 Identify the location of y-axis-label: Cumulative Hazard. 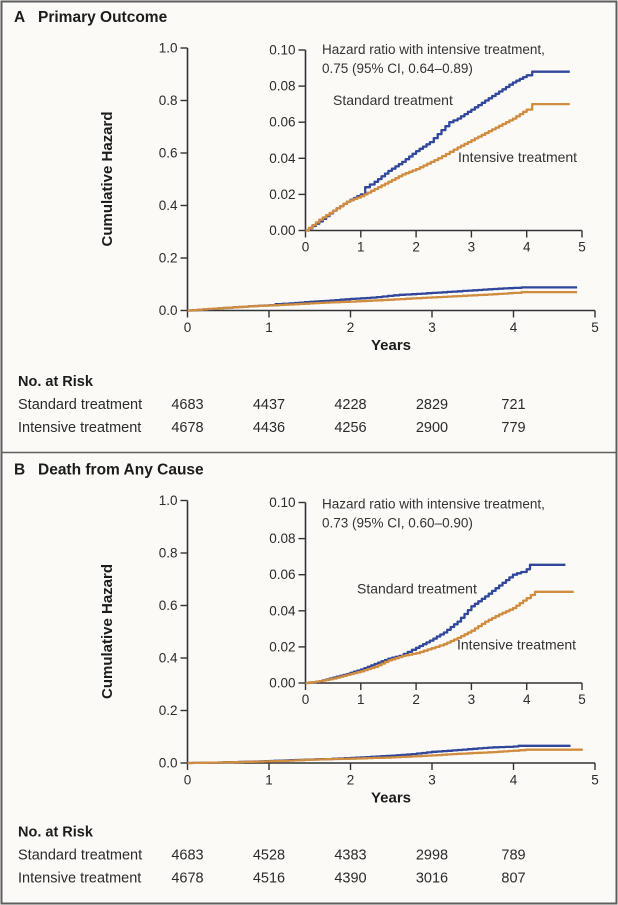
(107, 178).